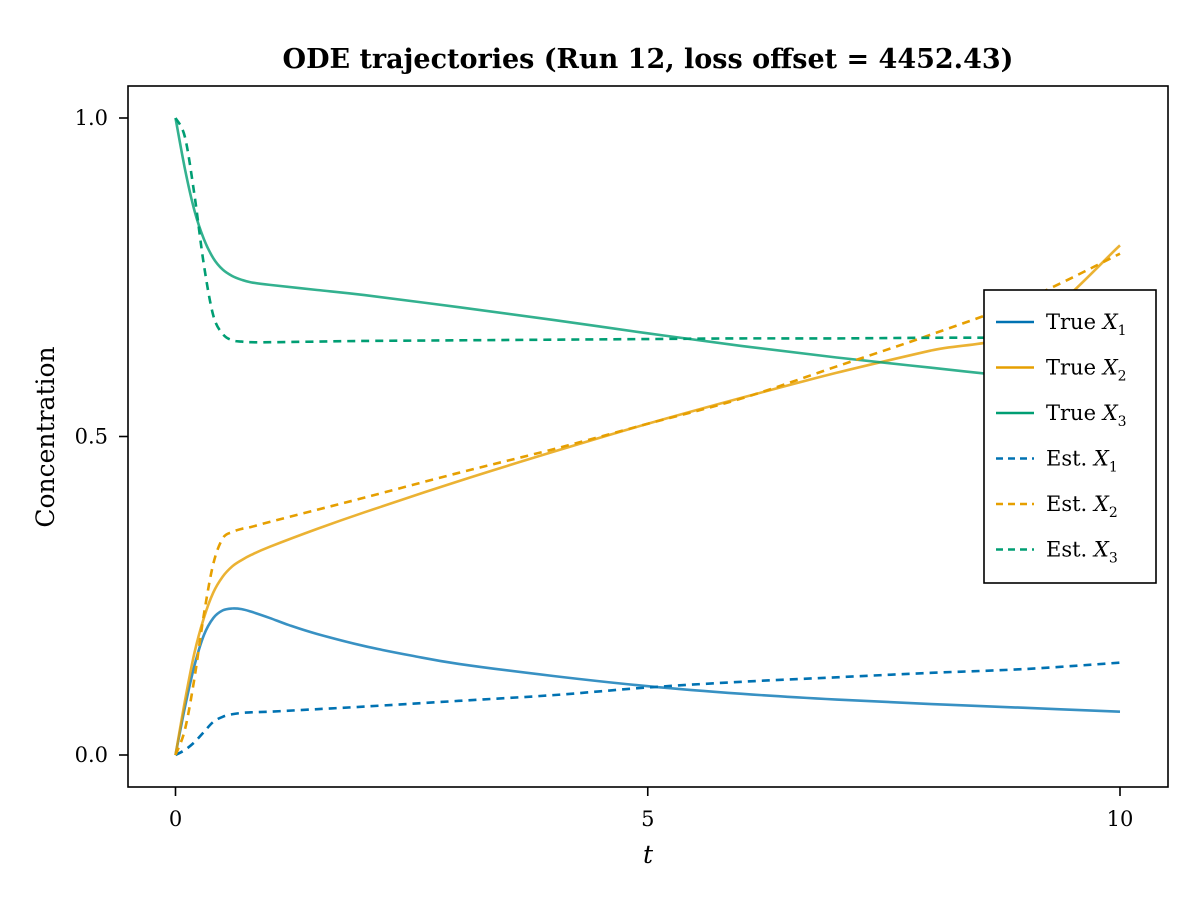 This screenshot has width=1200, height=900. Describe the element at coordinates (1086, 415) in the screenshot. I see `legend-entry: True X3` at that location.